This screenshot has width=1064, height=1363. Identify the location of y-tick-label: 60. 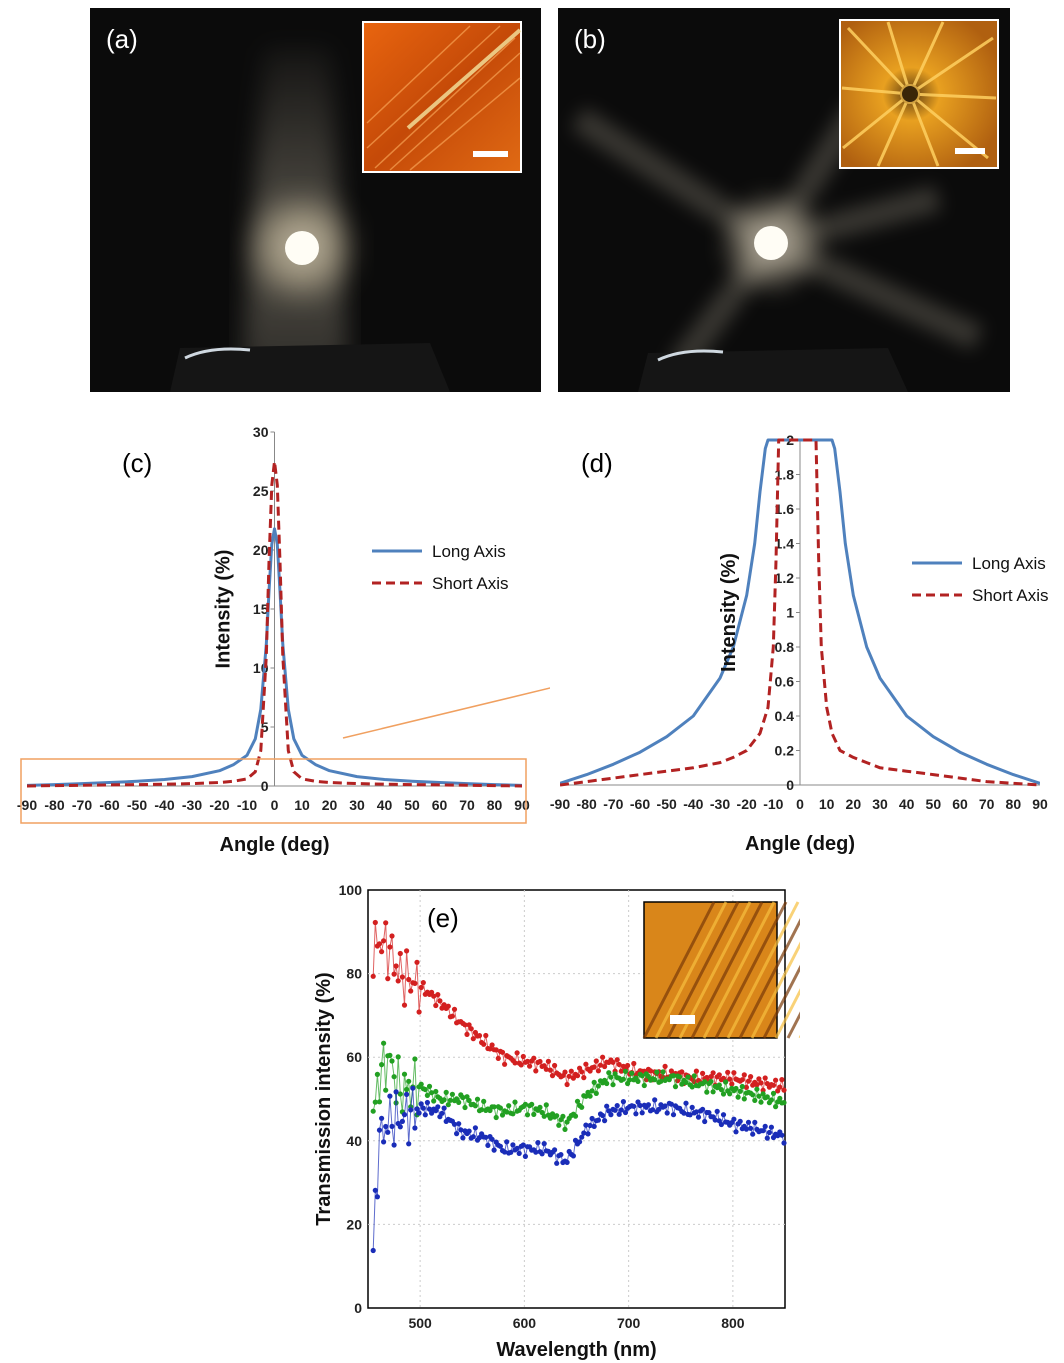
(354, 1057).